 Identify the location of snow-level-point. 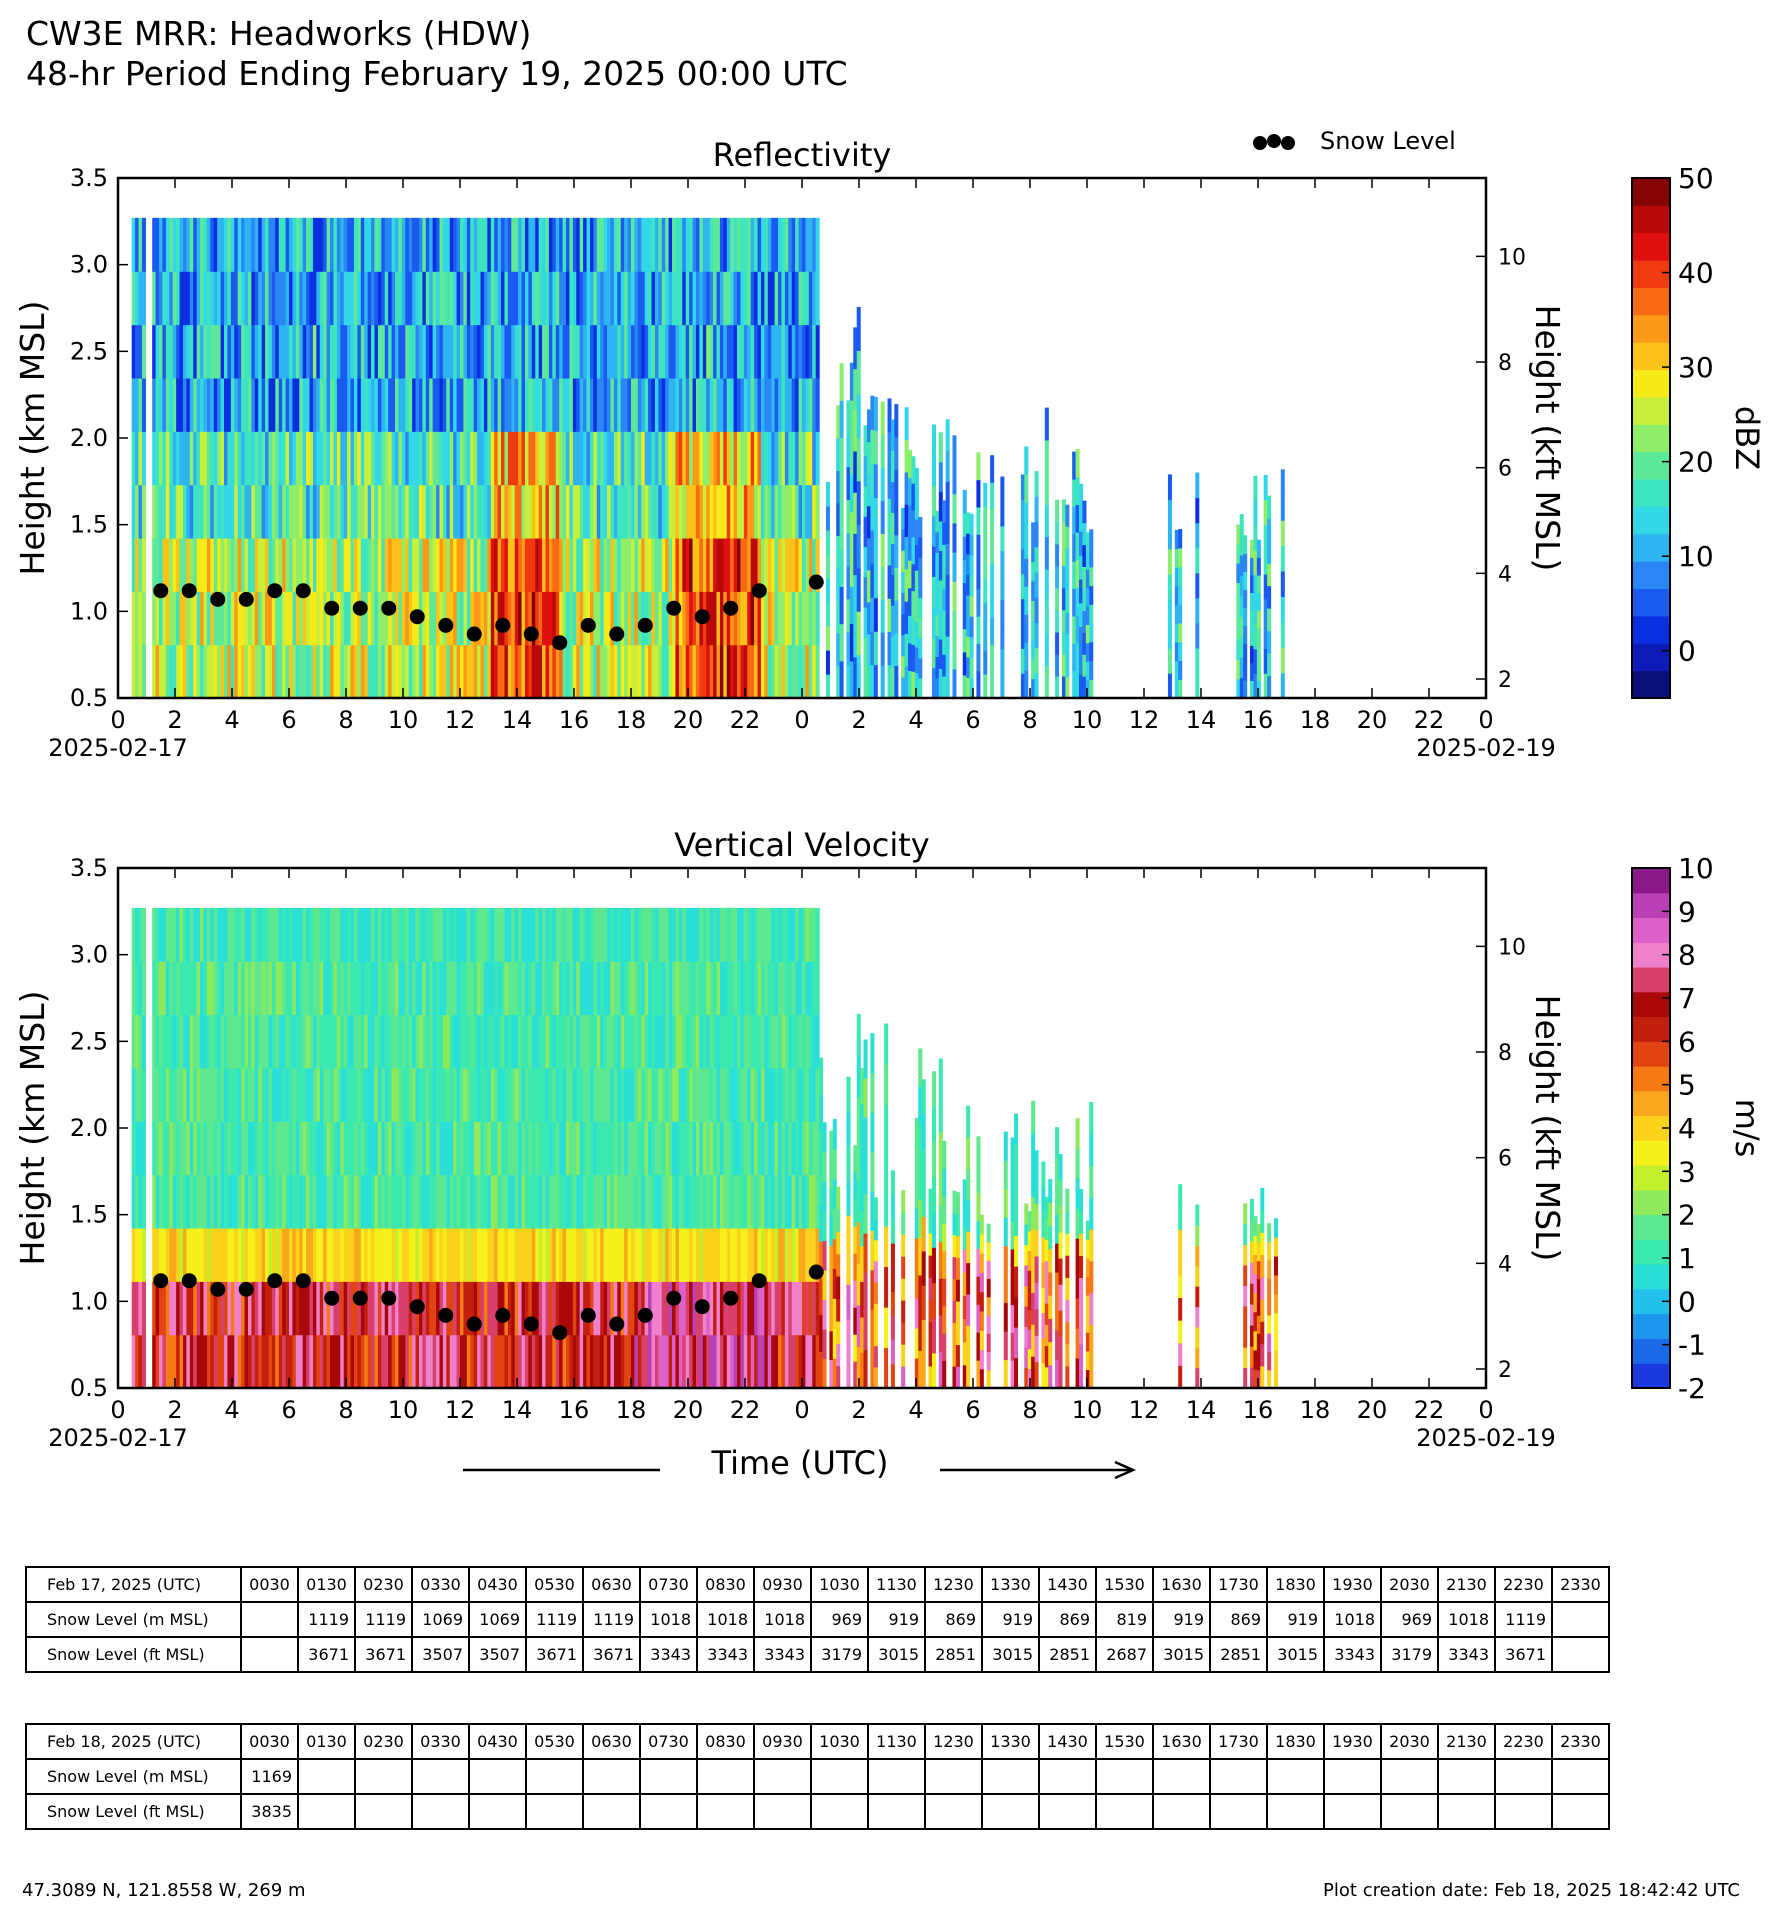
(360, 1298).